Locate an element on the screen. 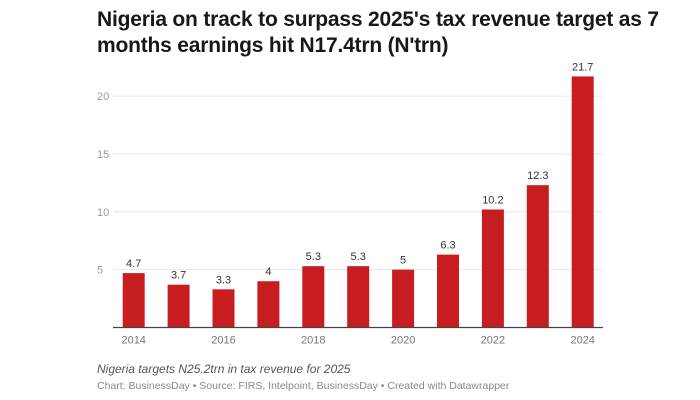  data-label: 6.3 is located at coordinates (447, 246).